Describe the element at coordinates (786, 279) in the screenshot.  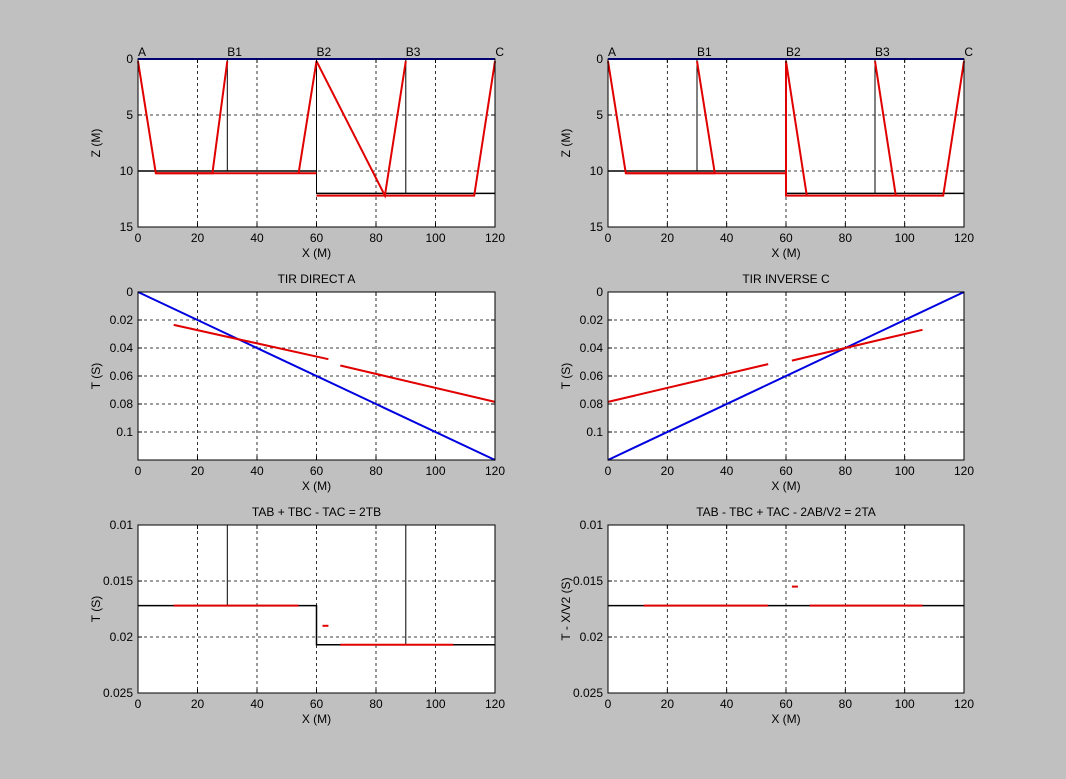
I see `chart-title: TIR INVERSE C` at that location.